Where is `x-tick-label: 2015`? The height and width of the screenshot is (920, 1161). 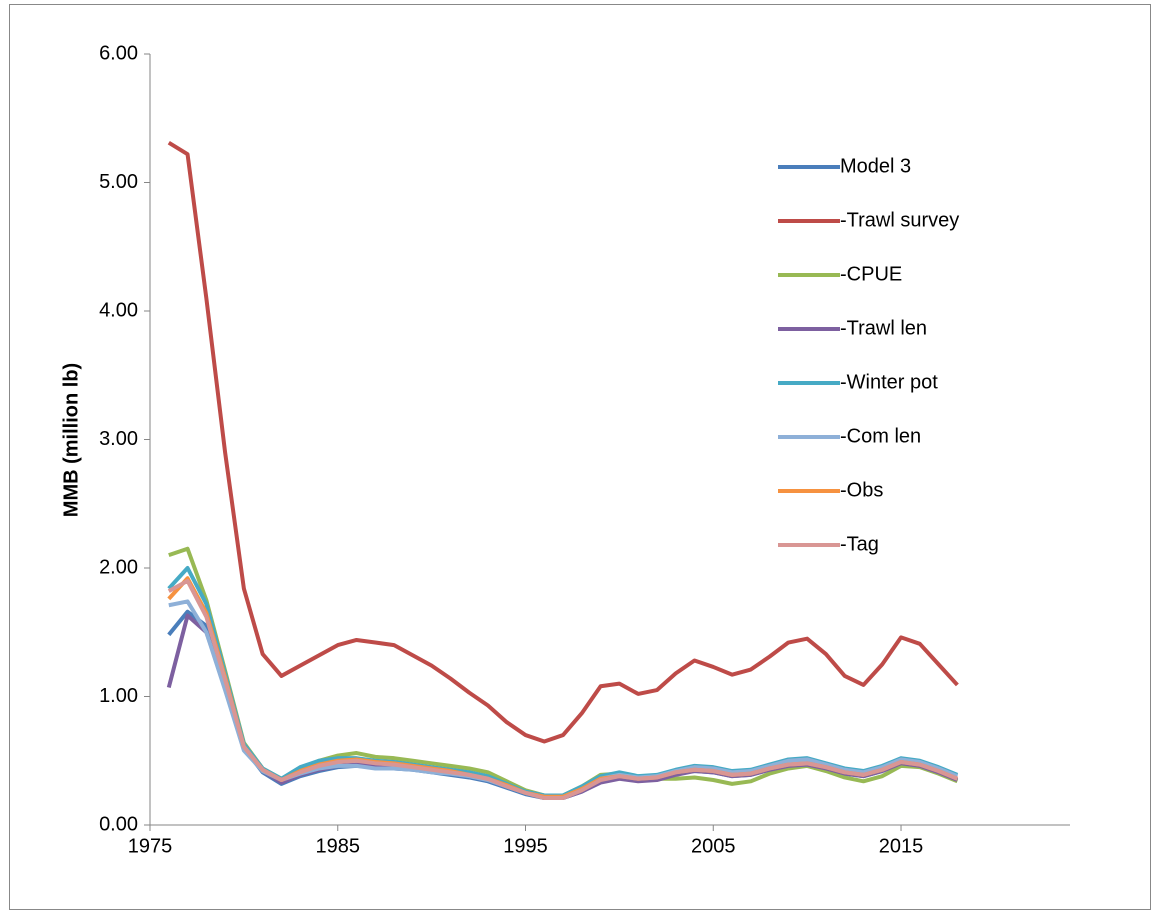
x-tick-label: 2015 is located at coordinates (901, 846).